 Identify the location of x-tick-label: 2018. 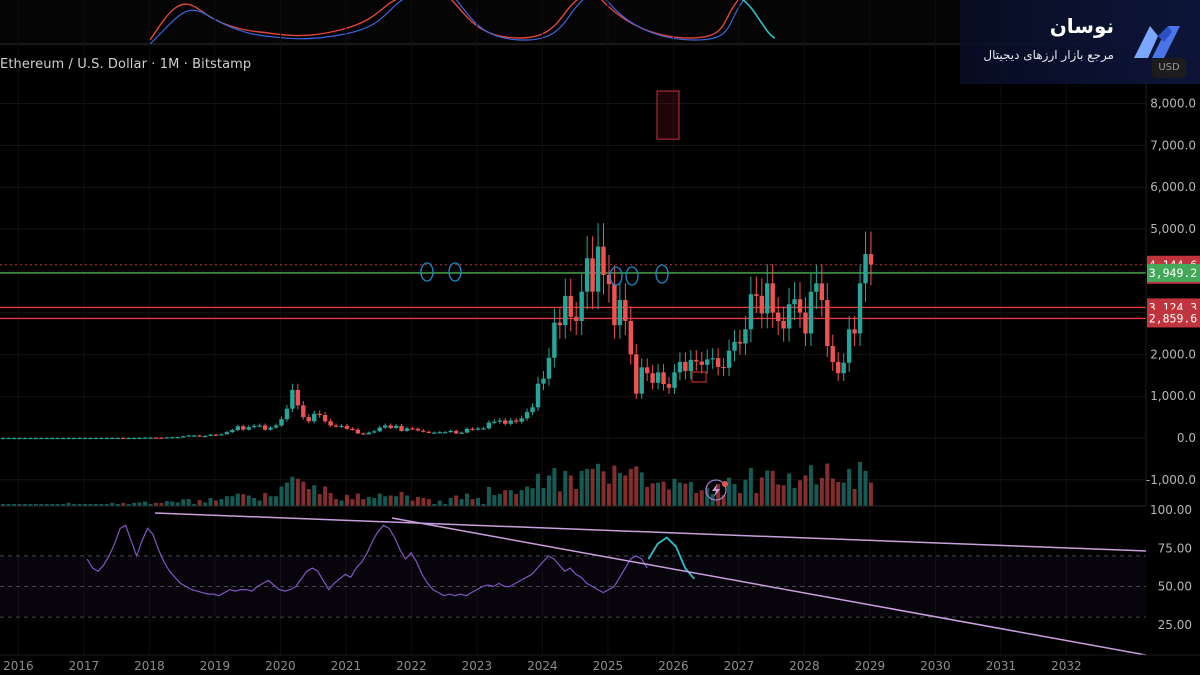
(149, 666).